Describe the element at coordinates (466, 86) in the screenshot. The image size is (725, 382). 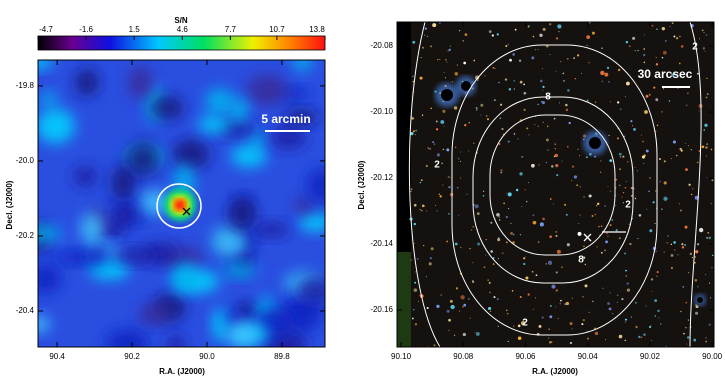
I see `bright-star` at that location.